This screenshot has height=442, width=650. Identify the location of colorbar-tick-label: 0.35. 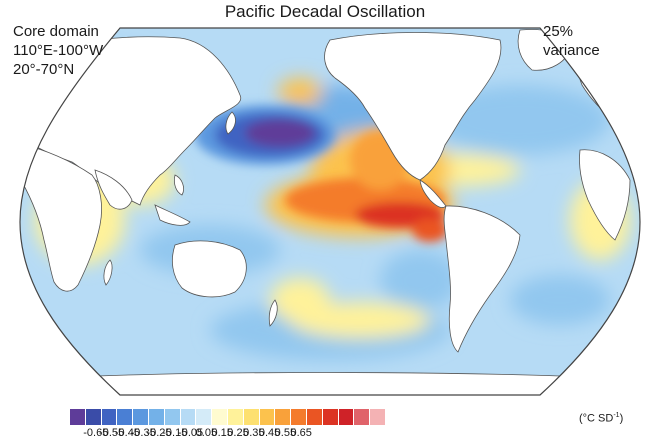
(254, 433).